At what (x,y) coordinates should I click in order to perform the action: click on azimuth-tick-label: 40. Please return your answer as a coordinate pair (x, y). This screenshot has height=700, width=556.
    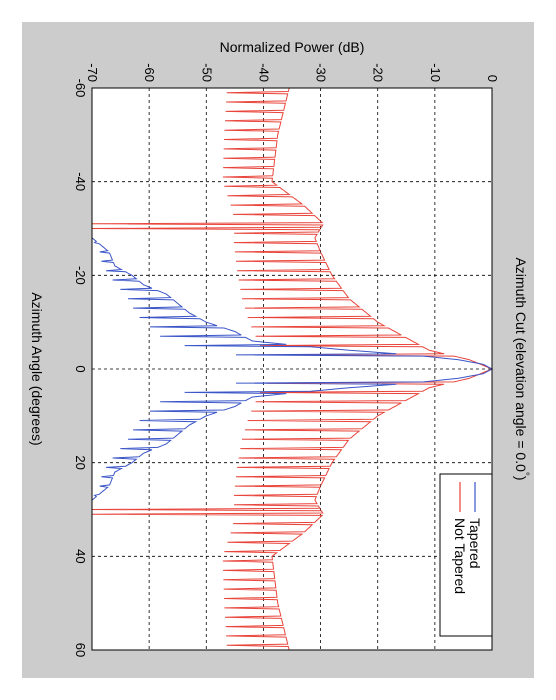
    Looking at the image, I should click on (80, 556).